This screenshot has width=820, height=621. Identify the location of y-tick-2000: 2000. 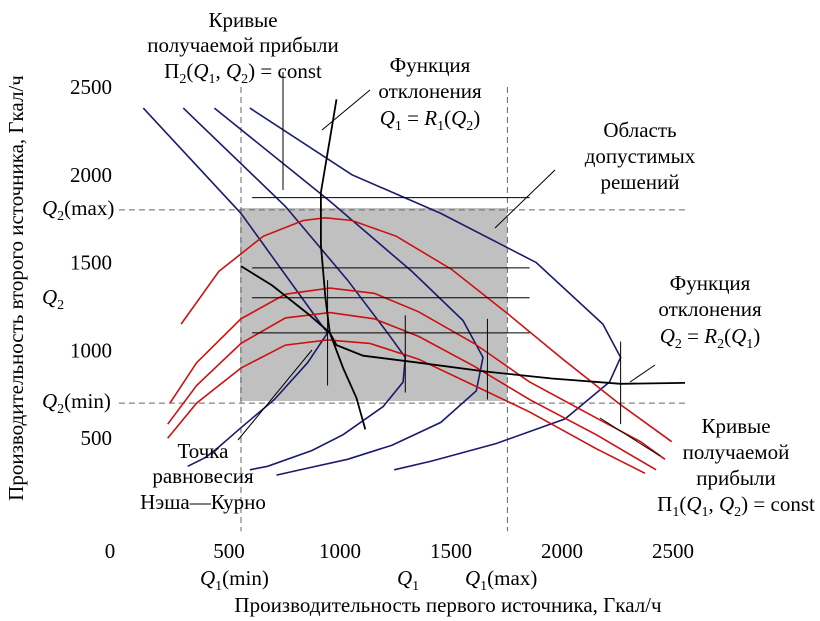
(91, 175).